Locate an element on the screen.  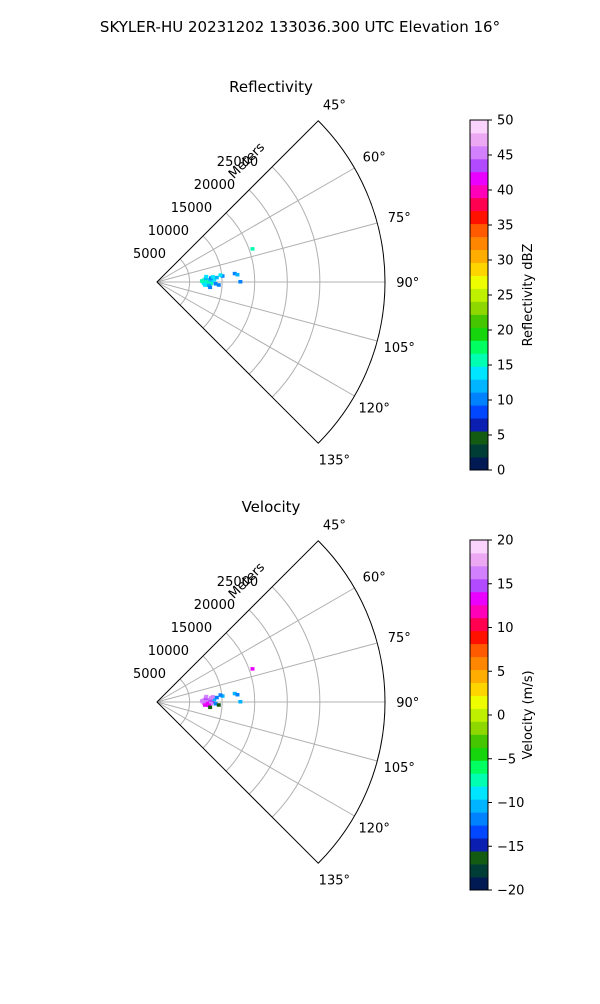
range-tick-label: 20000 is located at coordinates (214, 185).